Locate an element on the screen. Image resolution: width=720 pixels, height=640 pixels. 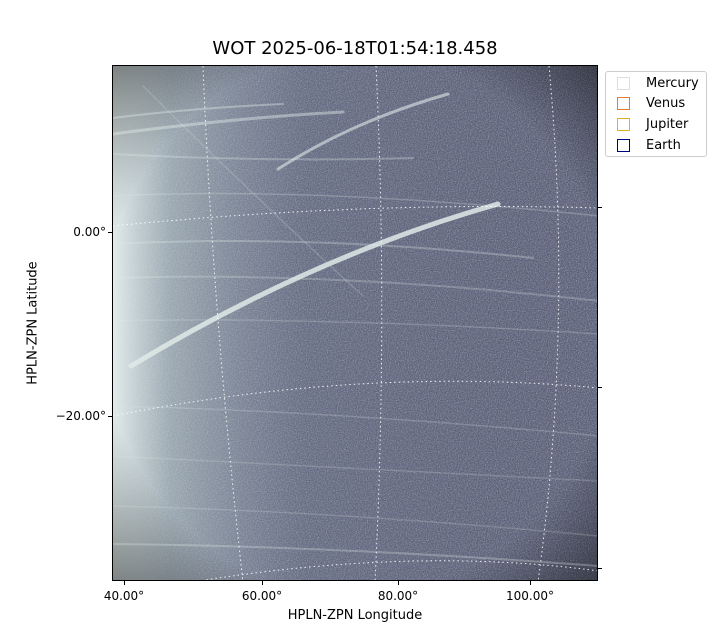
y-tick-label: −20.00° is located at coordinates (80, 416).